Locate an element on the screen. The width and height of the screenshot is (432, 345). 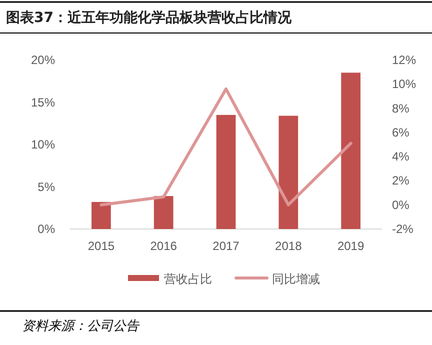
y2-tick-label: 8% is located at coordinates (401, 108).